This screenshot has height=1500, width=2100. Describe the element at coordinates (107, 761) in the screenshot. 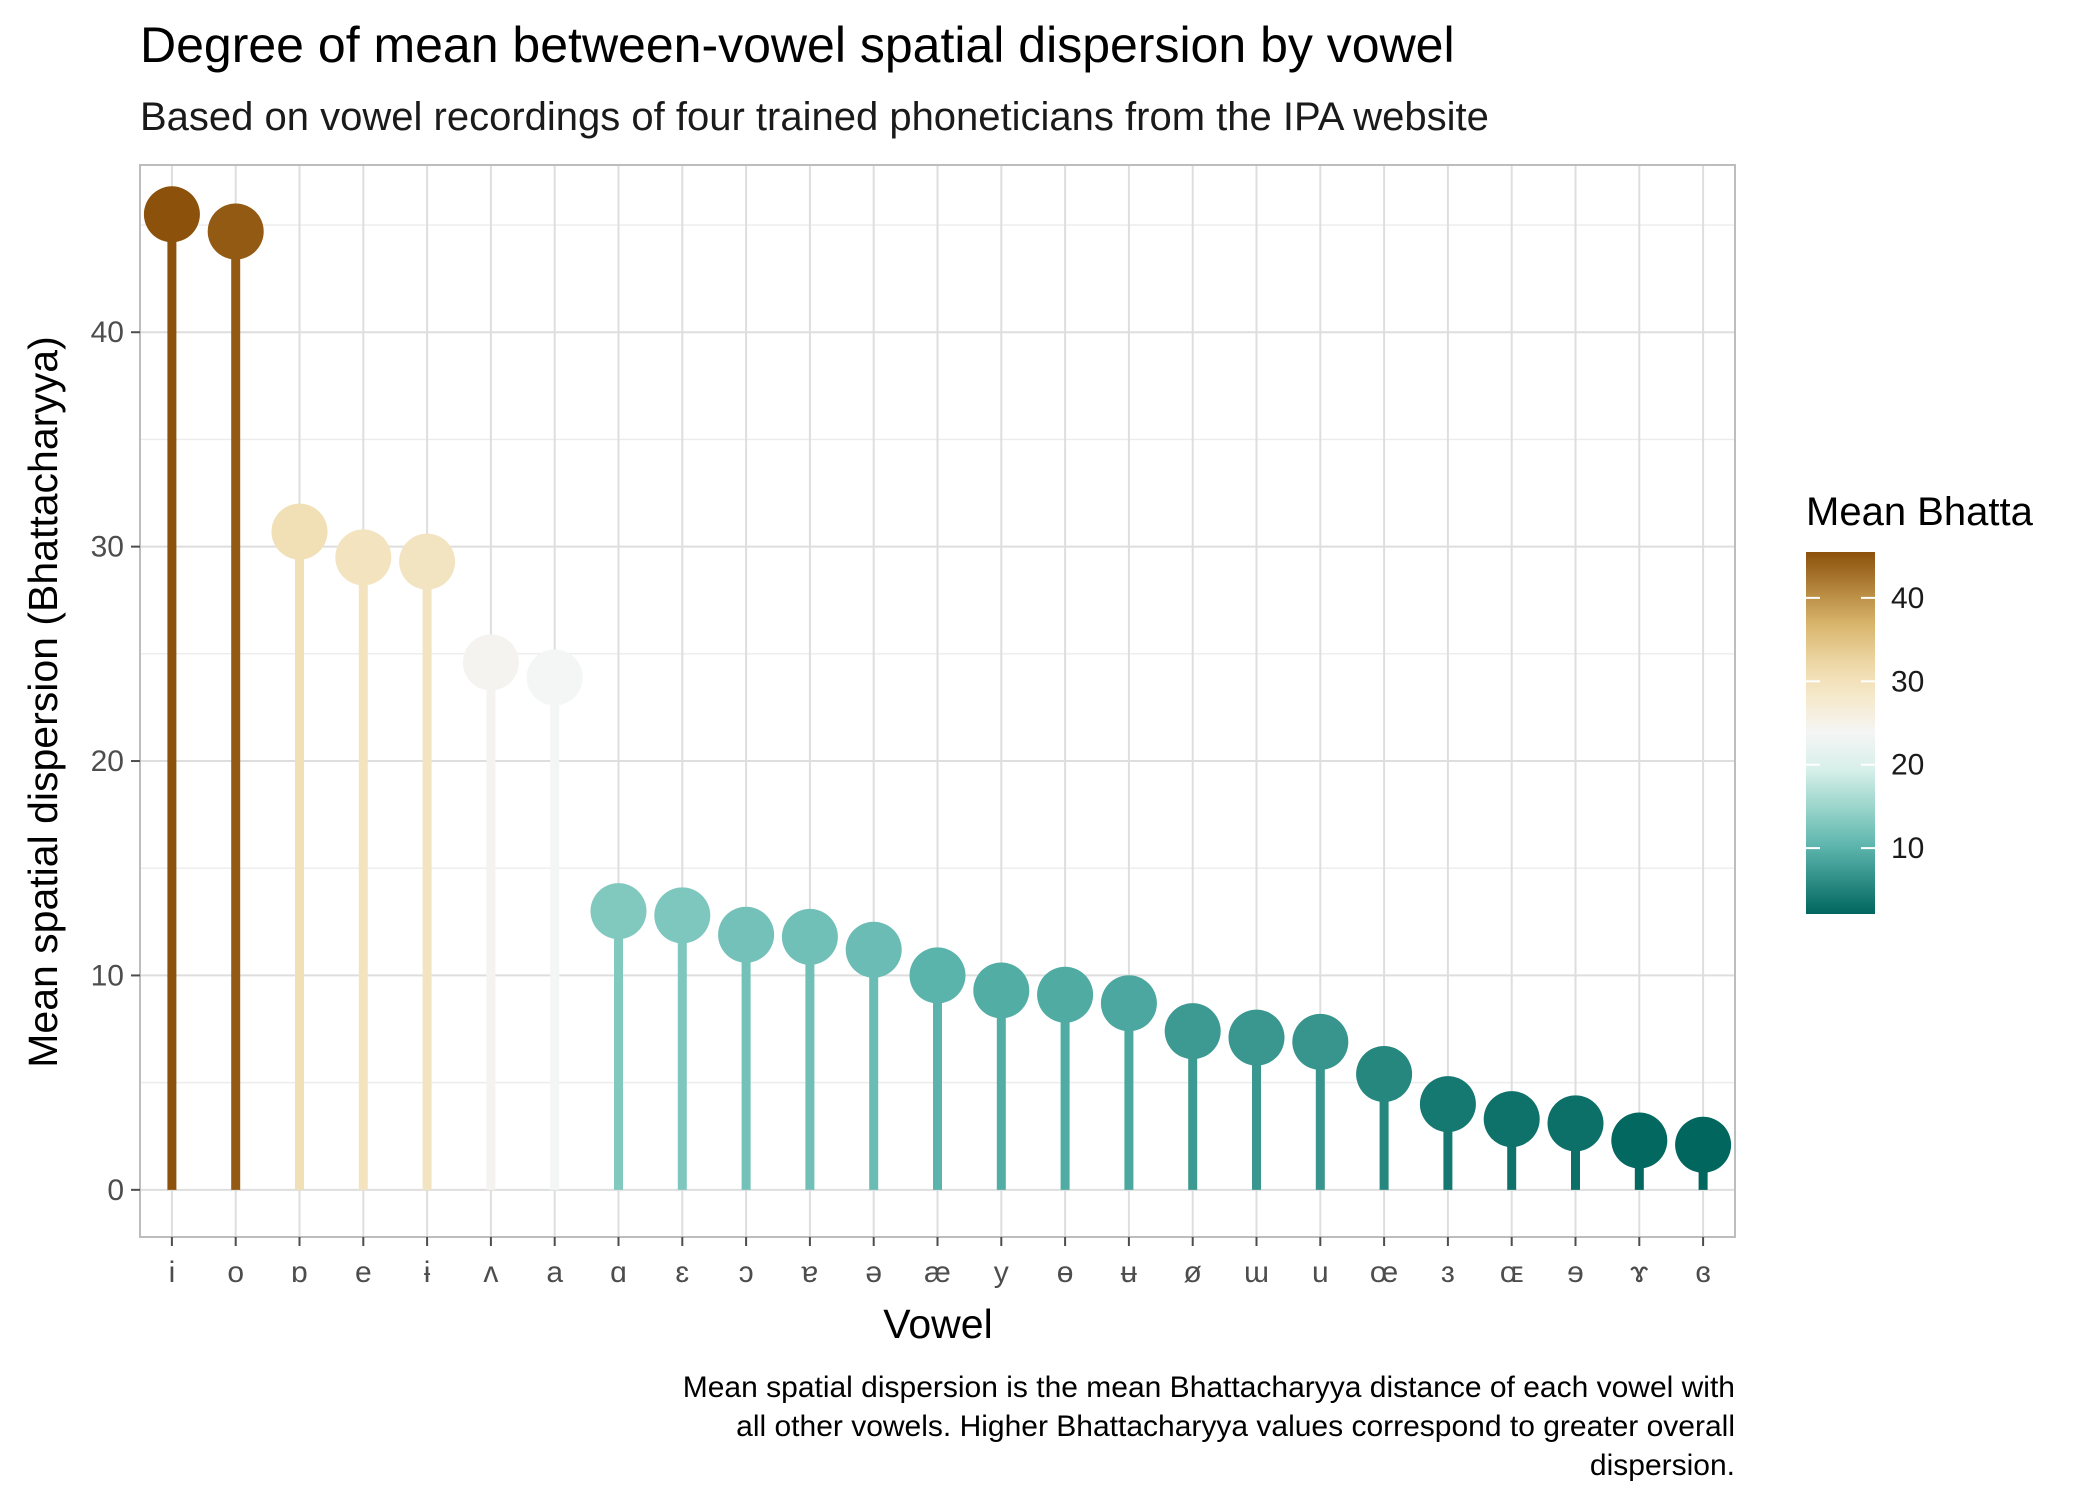

I see `y-tick-label: 20` at that location.